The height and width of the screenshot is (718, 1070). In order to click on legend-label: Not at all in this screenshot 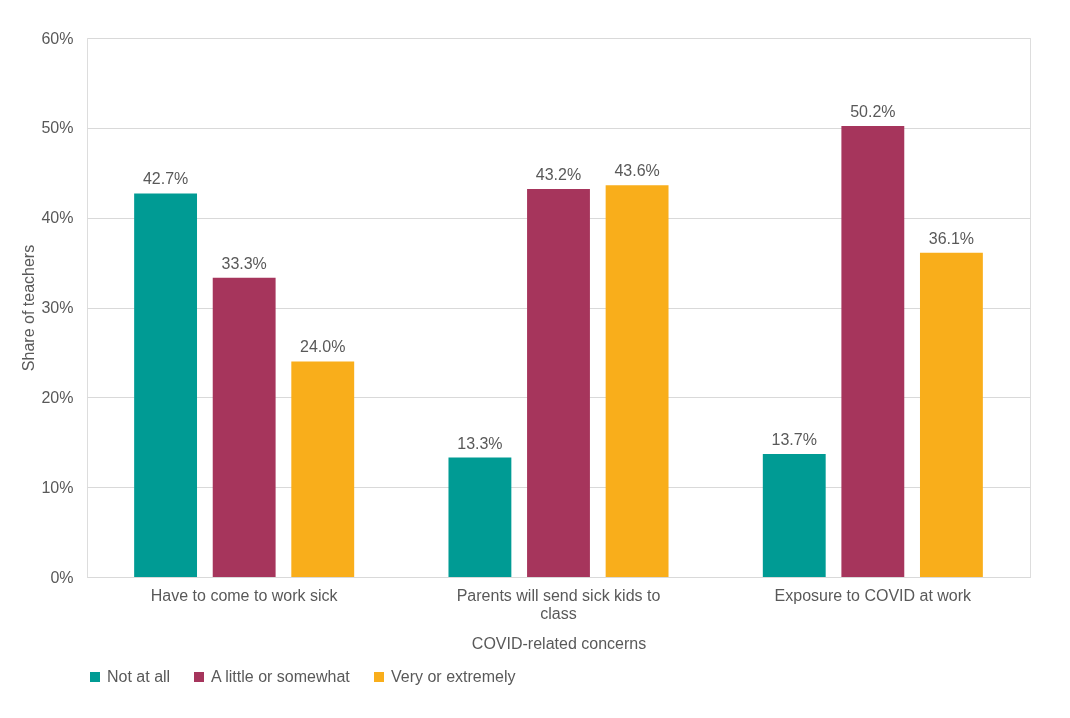, I will do `click(139, 676)`.